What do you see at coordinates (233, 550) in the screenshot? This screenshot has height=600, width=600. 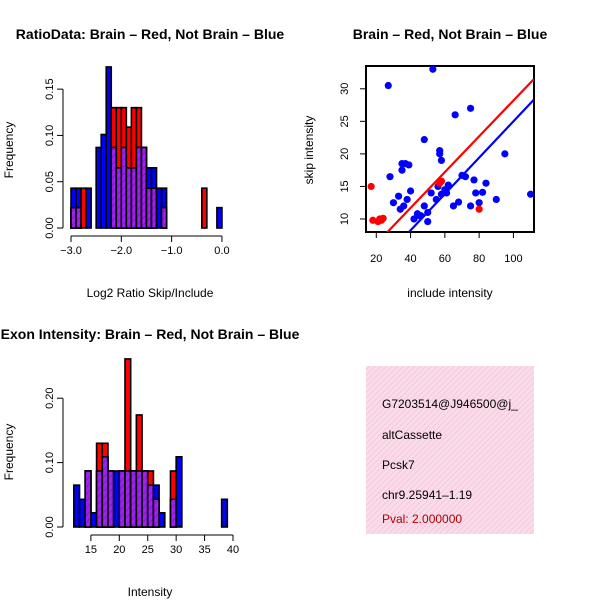 I see `intensity-x-tick-label: 40` at bounding box center [233, 550].